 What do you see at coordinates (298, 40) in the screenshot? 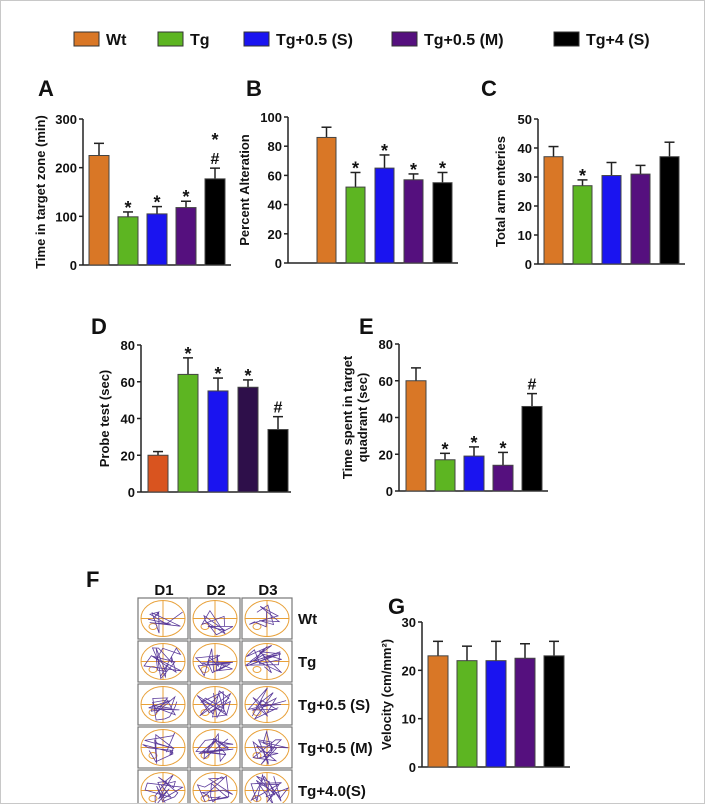
I see `legend-item: Tg+0.5 (S)` at bounding box center [298, 40].